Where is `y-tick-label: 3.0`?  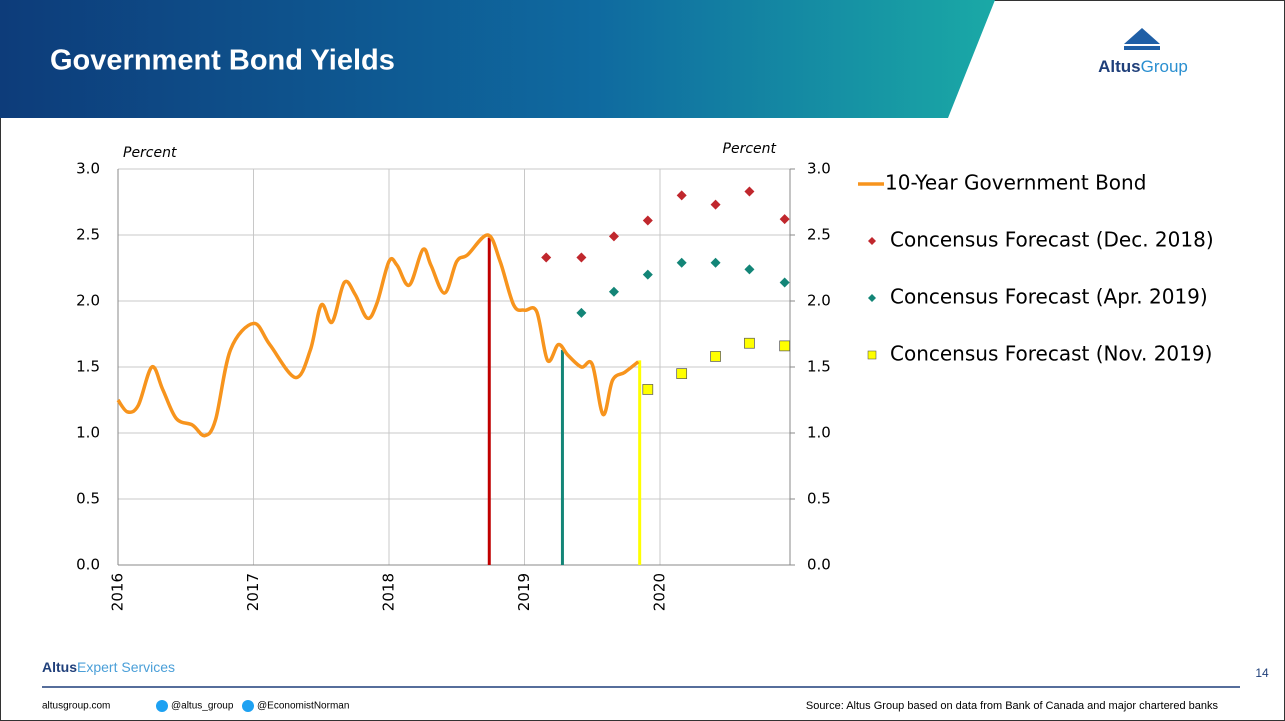 y-tick-label: 3.0 is located at coordinates (88, 169).